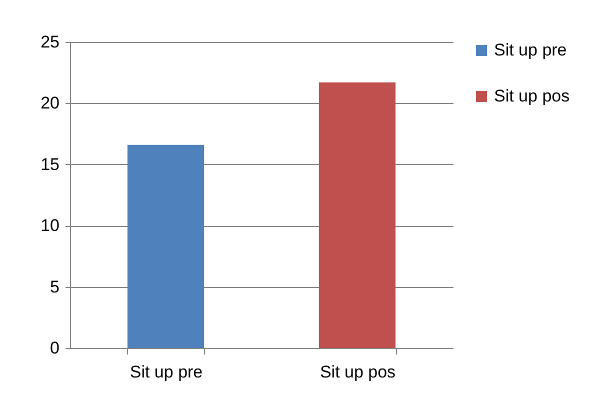 The width and height of the screenshot is (606, 409). Describe the element at coordinates (50, 103) in the screenshot. I see `y-tick-label: 20` at that location.